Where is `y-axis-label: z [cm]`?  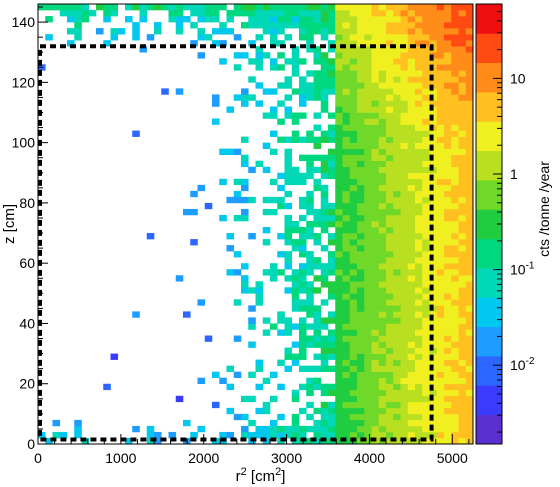 y-axis-label: z [cm] is located at coordinates (9, 224).